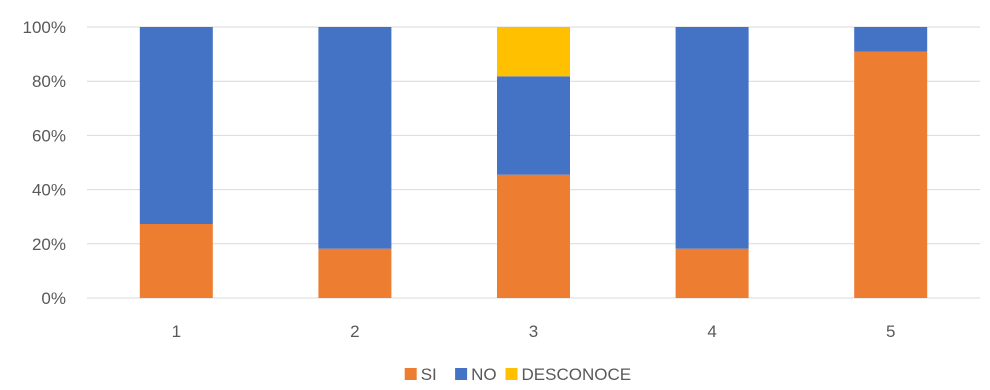  What do you see at coordinates (49, 135) in the screenshot?
I see `y-tick-label: 60%` at bounding box center [49, 135].